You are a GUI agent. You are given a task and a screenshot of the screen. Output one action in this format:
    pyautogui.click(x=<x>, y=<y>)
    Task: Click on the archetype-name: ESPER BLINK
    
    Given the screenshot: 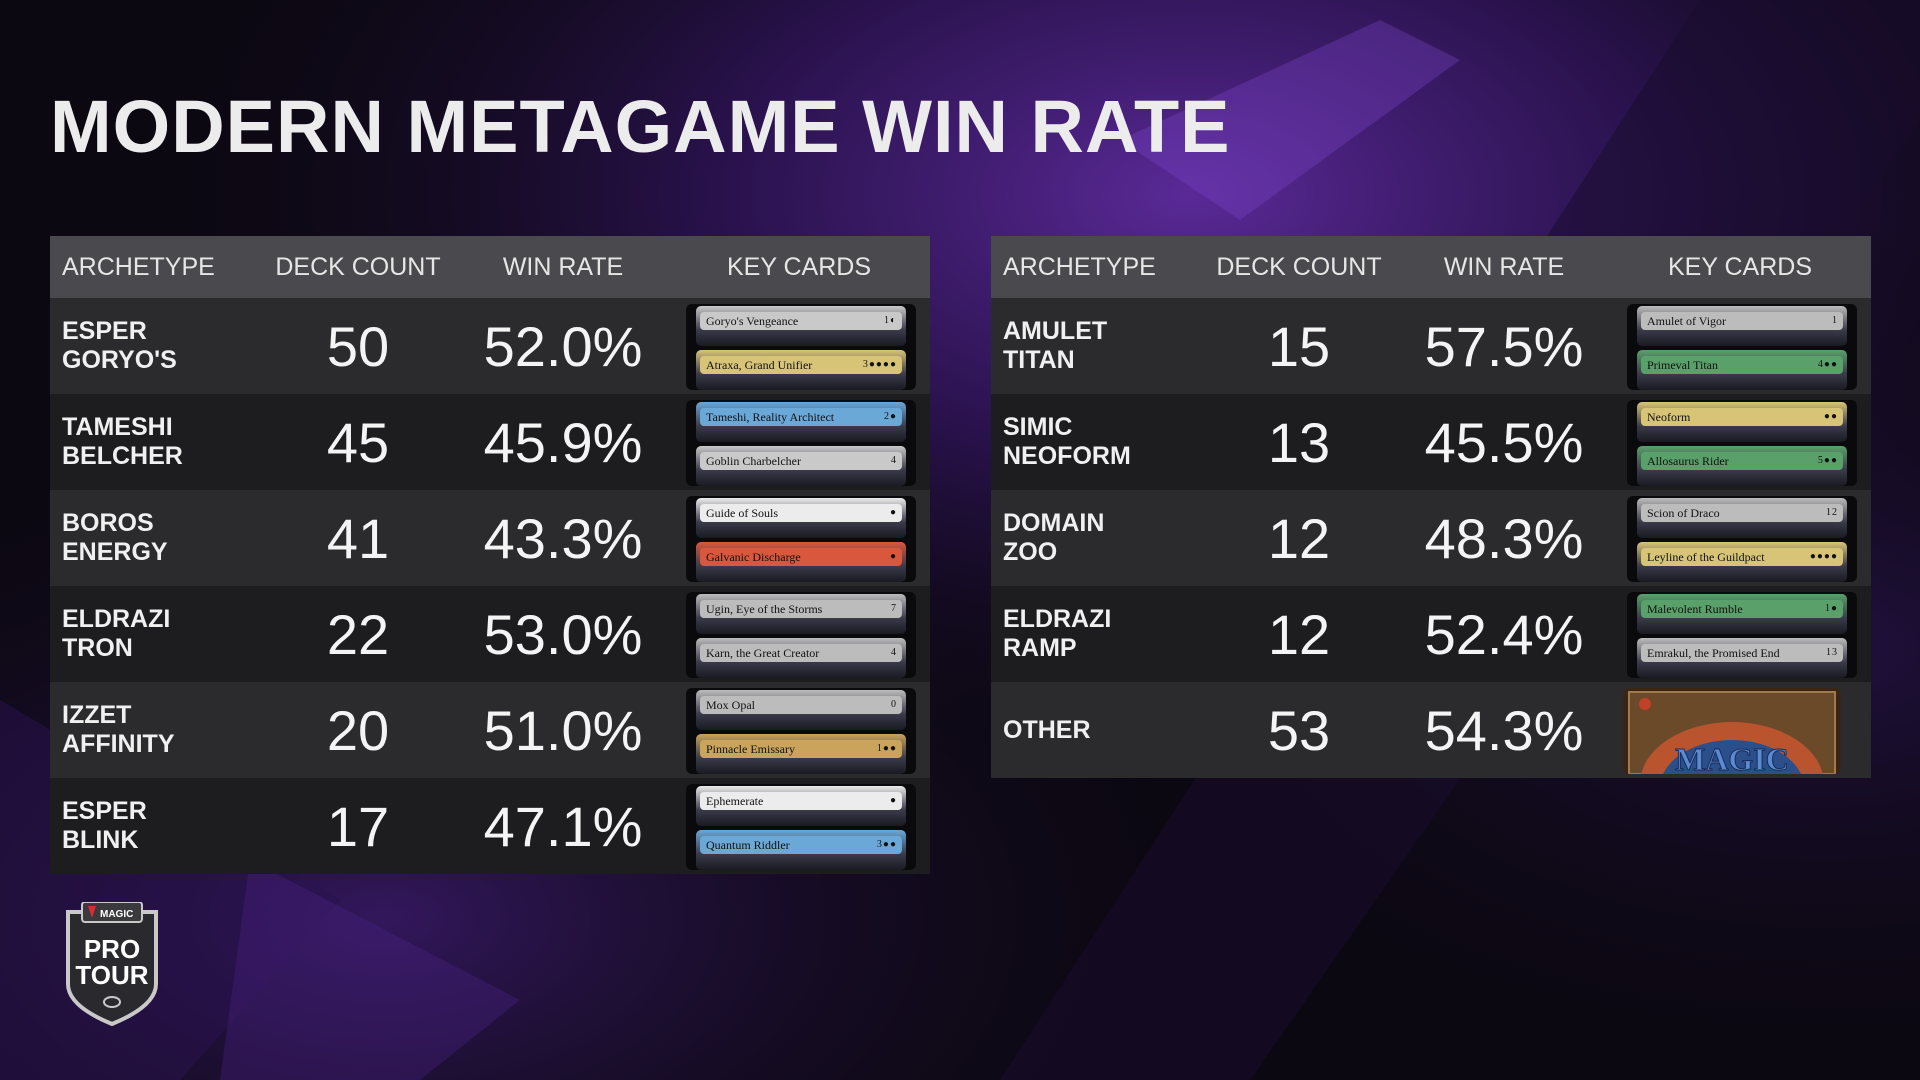 What is the action you would take?
    pyautogui.click(x=152, y=826)
    